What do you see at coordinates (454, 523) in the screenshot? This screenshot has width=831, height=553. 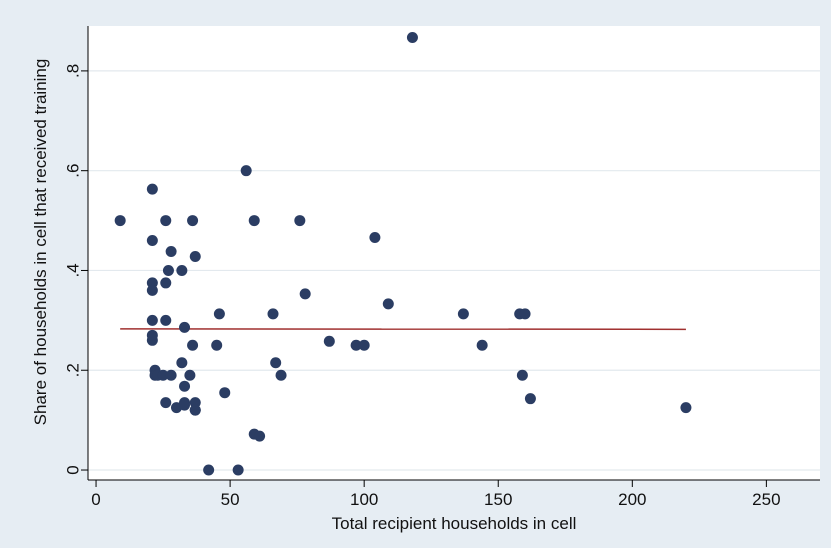 I see `x-axis-label: Total recipient households in cell` at bounding box center [454, 523].